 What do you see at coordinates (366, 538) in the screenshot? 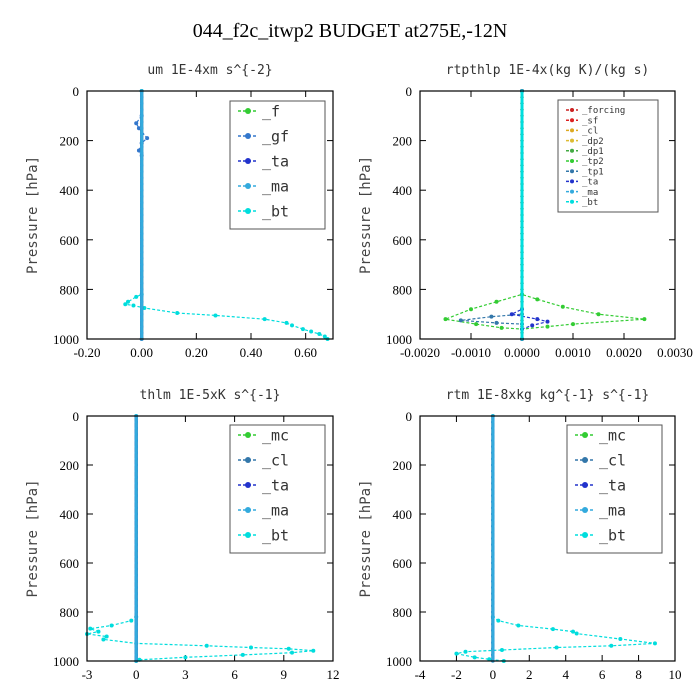
I see `y-axis-label: Pressure [hPa]` at bounding box center [366, 538].